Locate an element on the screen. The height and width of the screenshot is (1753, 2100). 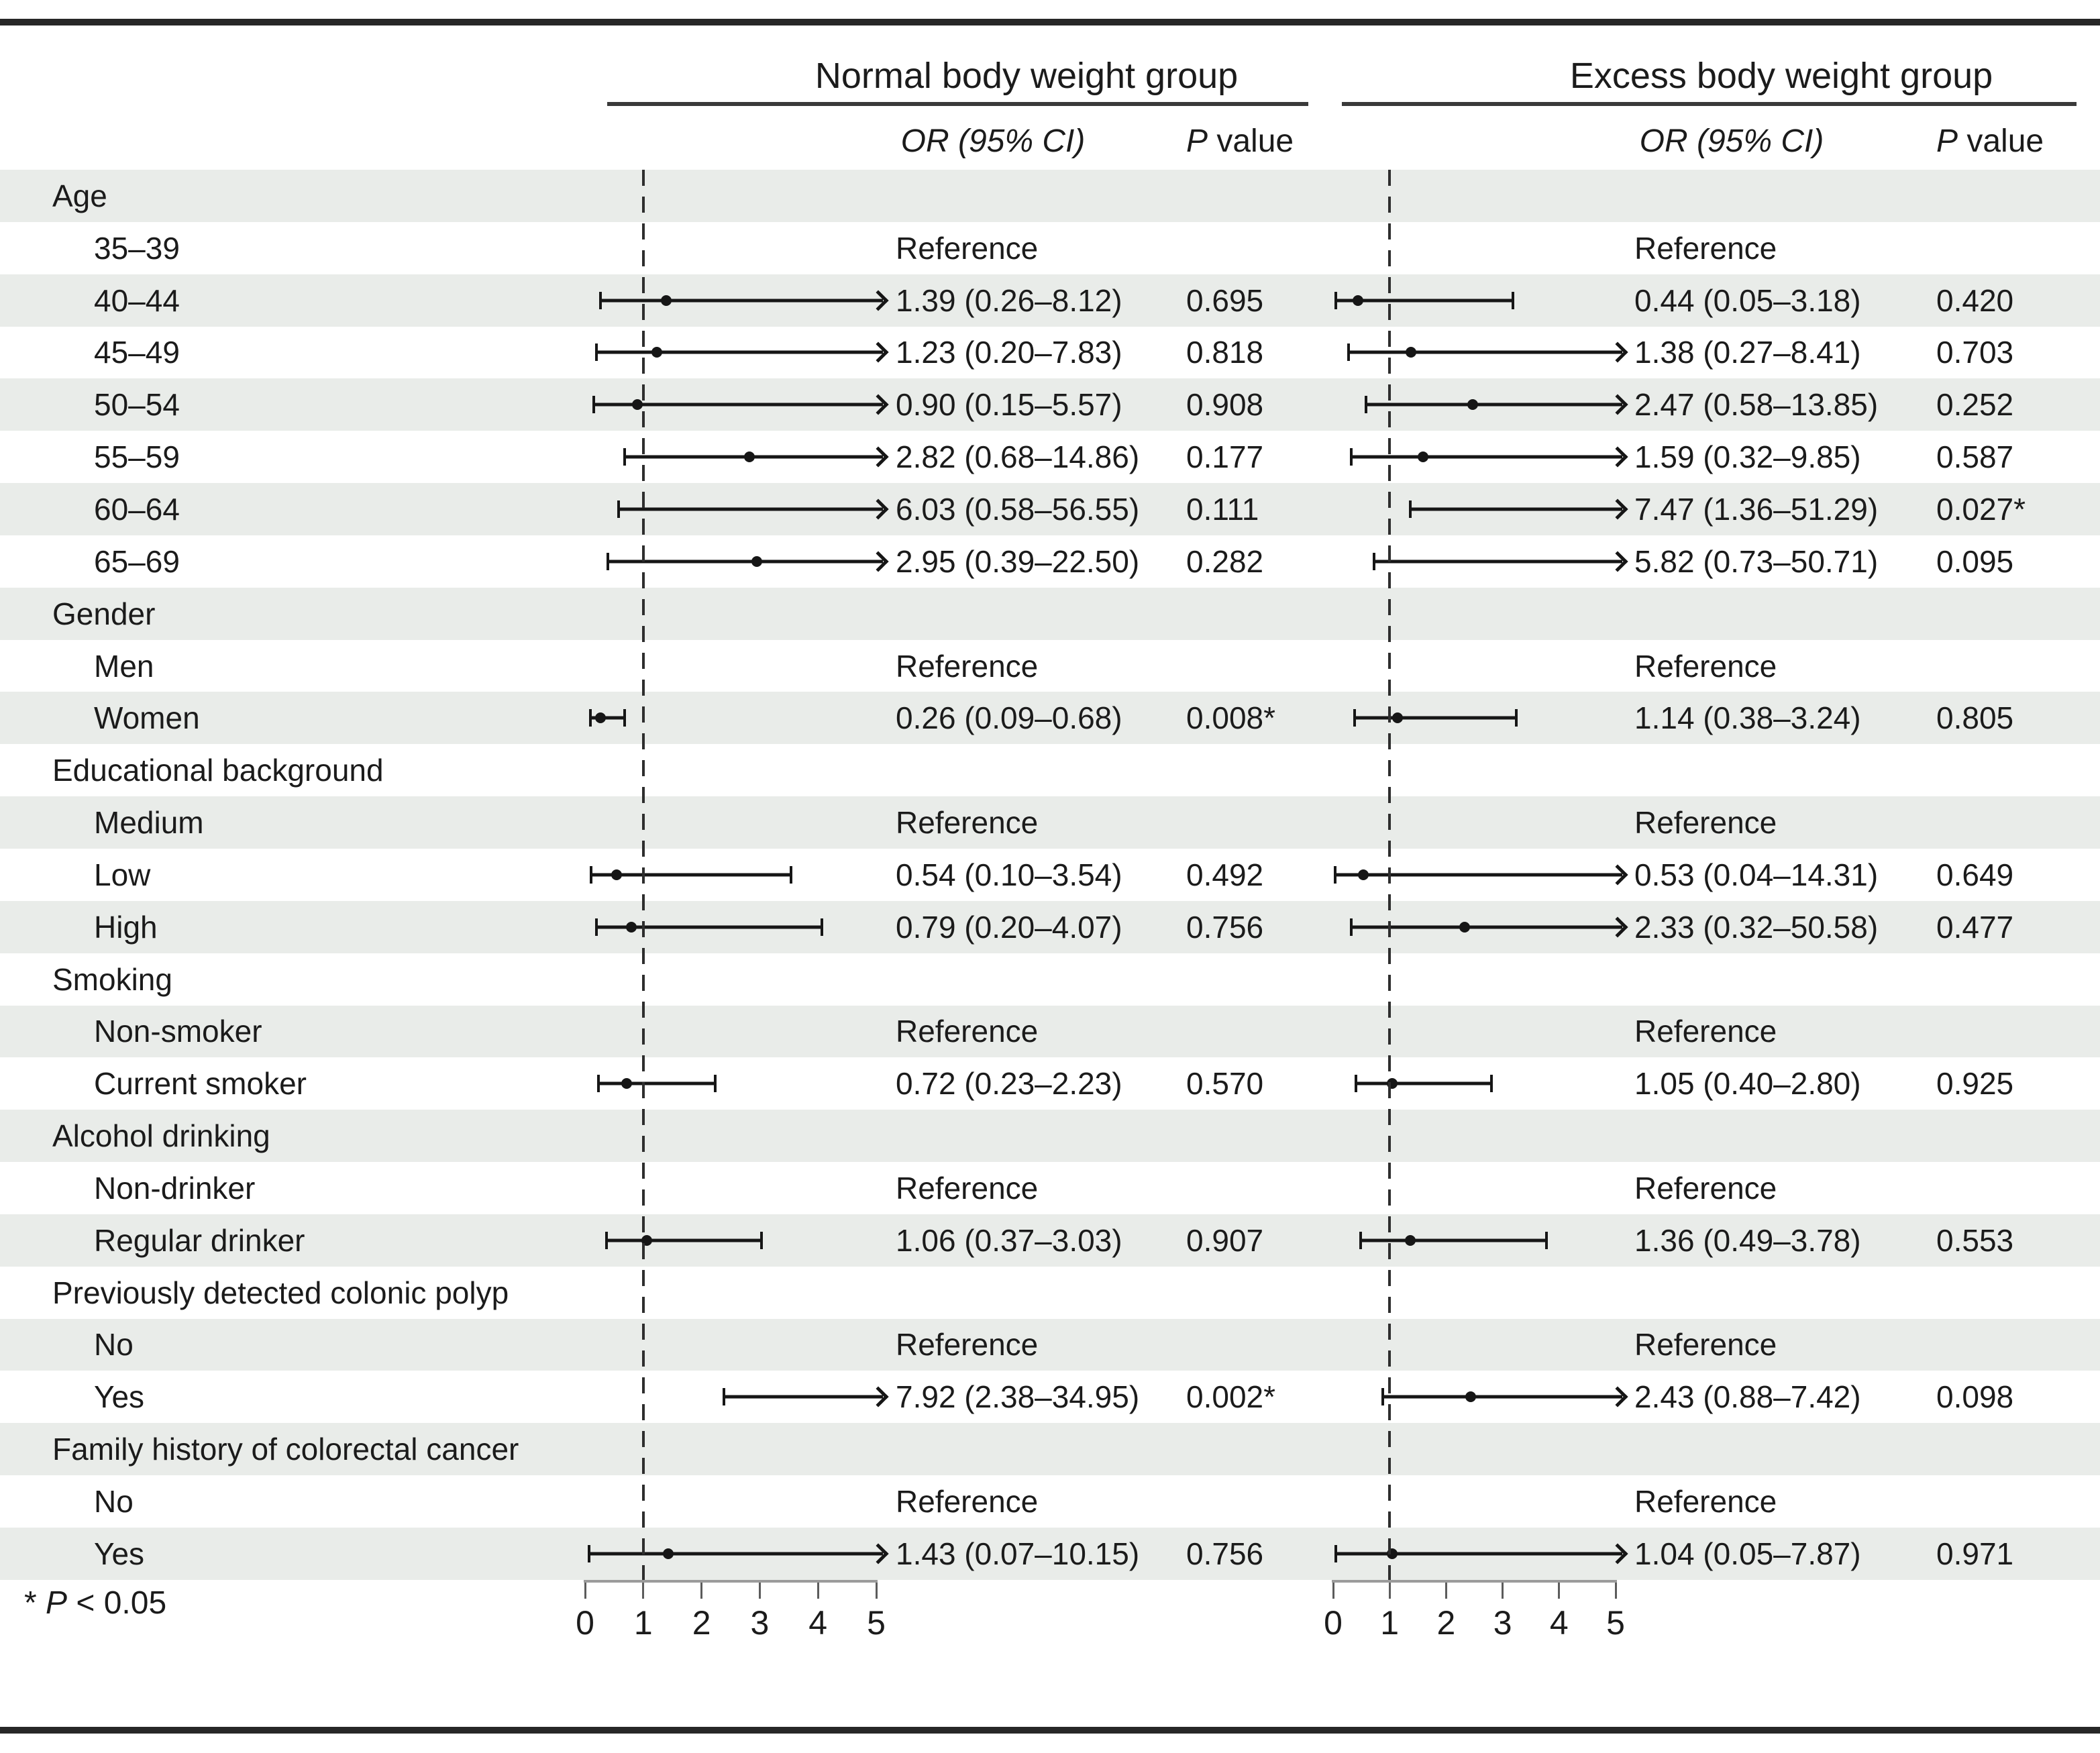
p-value: 0.925 is located at coordinates (1975, 1084).